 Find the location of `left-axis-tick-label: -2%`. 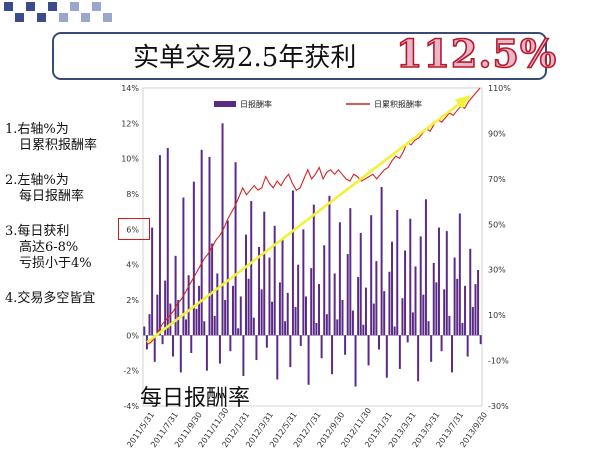

left-axis-tick-label: -2% is located at coordinates (131, 371).